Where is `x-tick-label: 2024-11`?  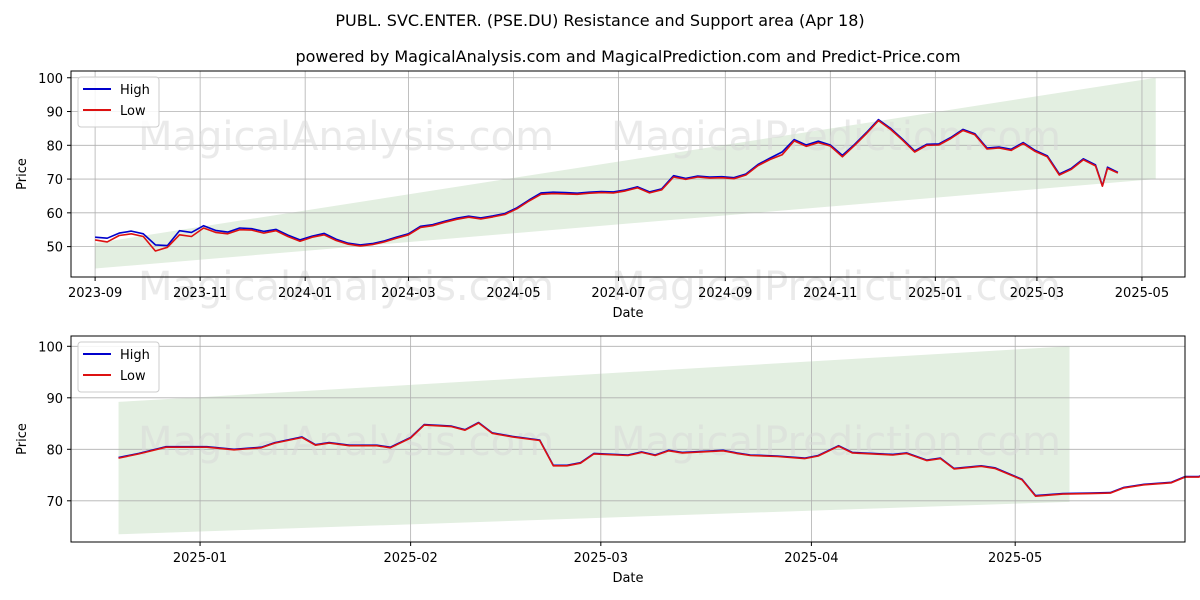
x-tick-label: 2024-11 is located at coordinates (830, 293).